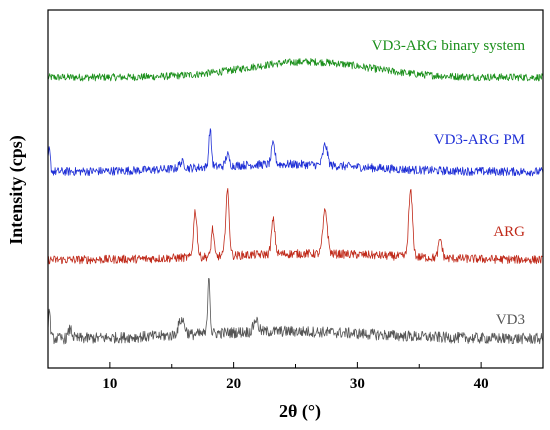 This screenshot has width=550, height=430. I want to click on y-axis-label: Intensity (cps), so click(16, 190).